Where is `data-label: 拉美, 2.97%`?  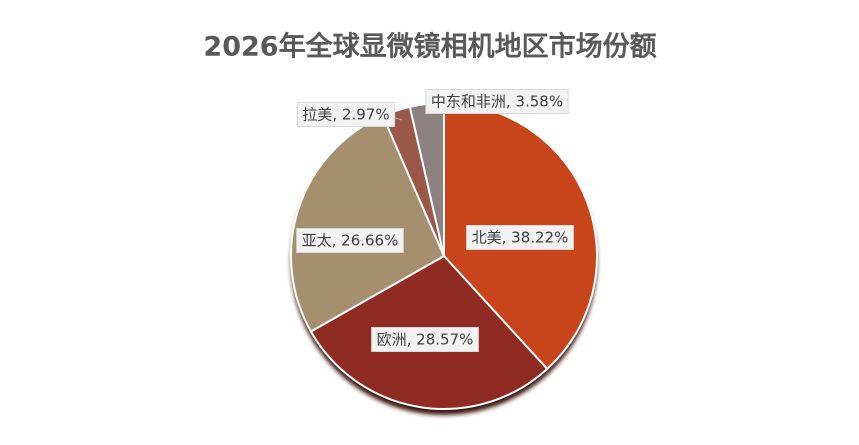
data-label: 拉美, 2.97% is located at coordinates (345, 115).